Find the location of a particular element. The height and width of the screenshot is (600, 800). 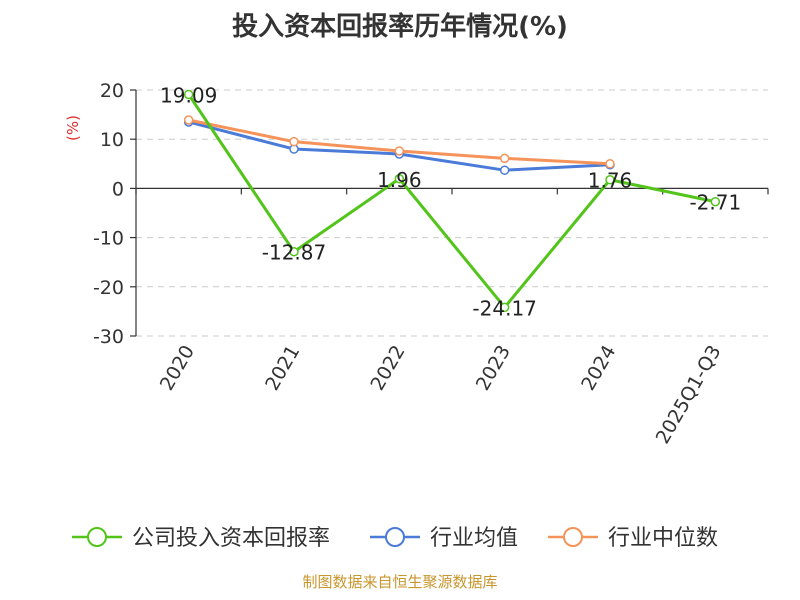

data-source-note: 制图数据来自恒生聚源数据库 is located at coordinates (400, 582).